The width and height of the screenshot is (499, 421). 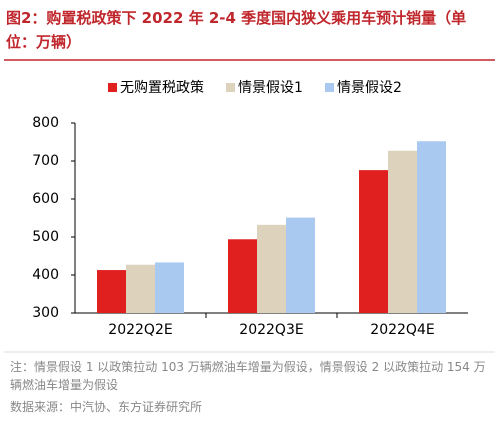 I want to click on legend-label: 情景假设1, so click(x=270, y=88).